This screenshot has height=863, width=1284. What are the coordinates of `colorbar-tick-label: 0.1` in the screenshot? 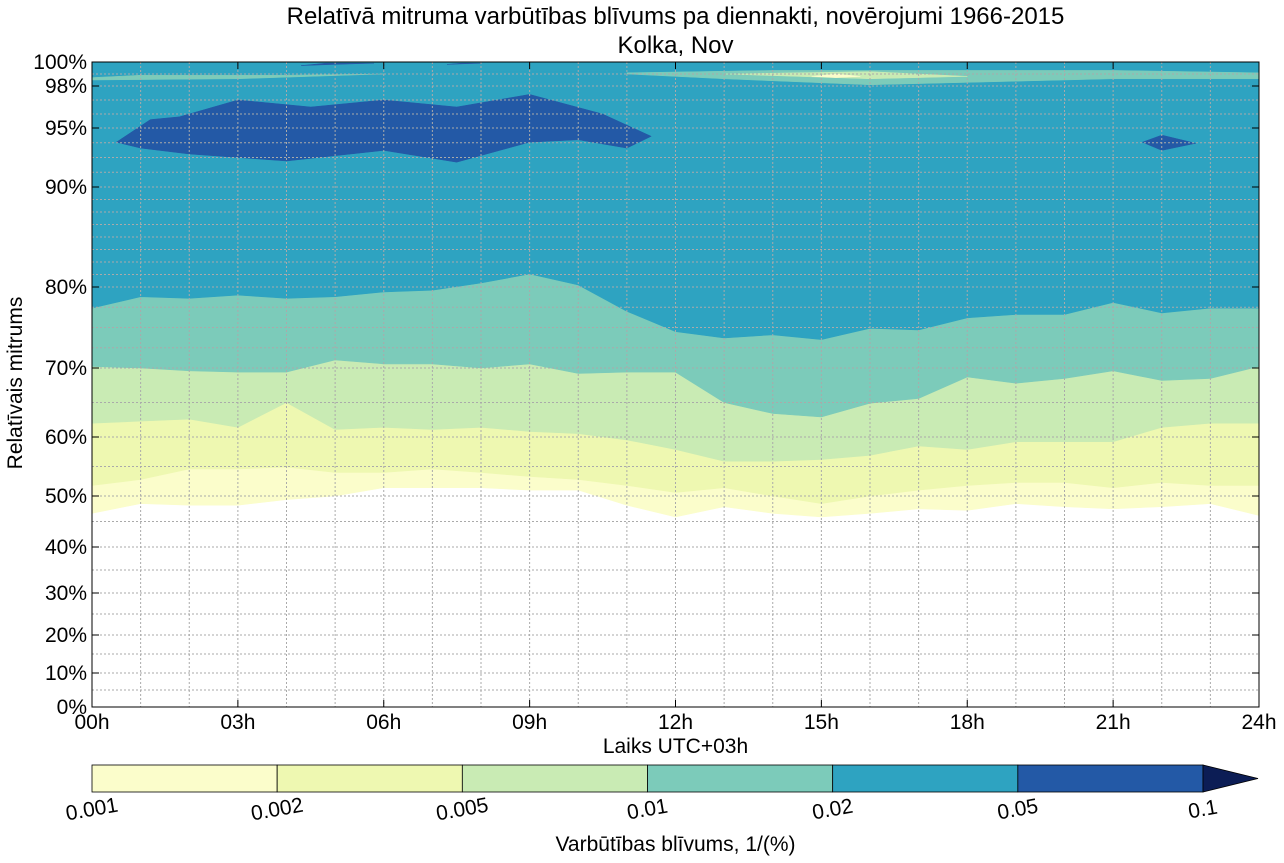 It's located at (1203, 810).